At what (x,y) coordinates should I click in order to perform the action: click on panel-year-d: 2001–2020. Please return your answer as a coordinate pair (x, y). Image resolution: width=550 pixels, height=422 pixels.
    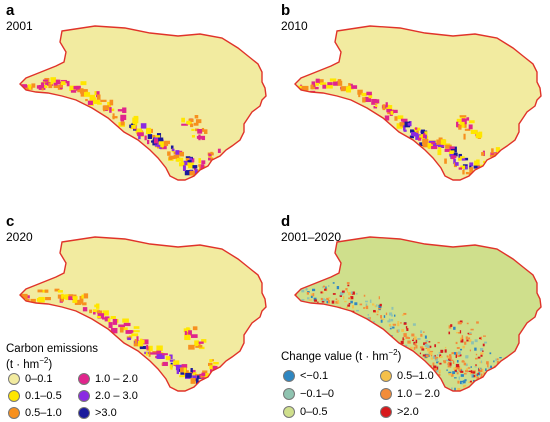
    Looking at the image, I should click on (311, 237).